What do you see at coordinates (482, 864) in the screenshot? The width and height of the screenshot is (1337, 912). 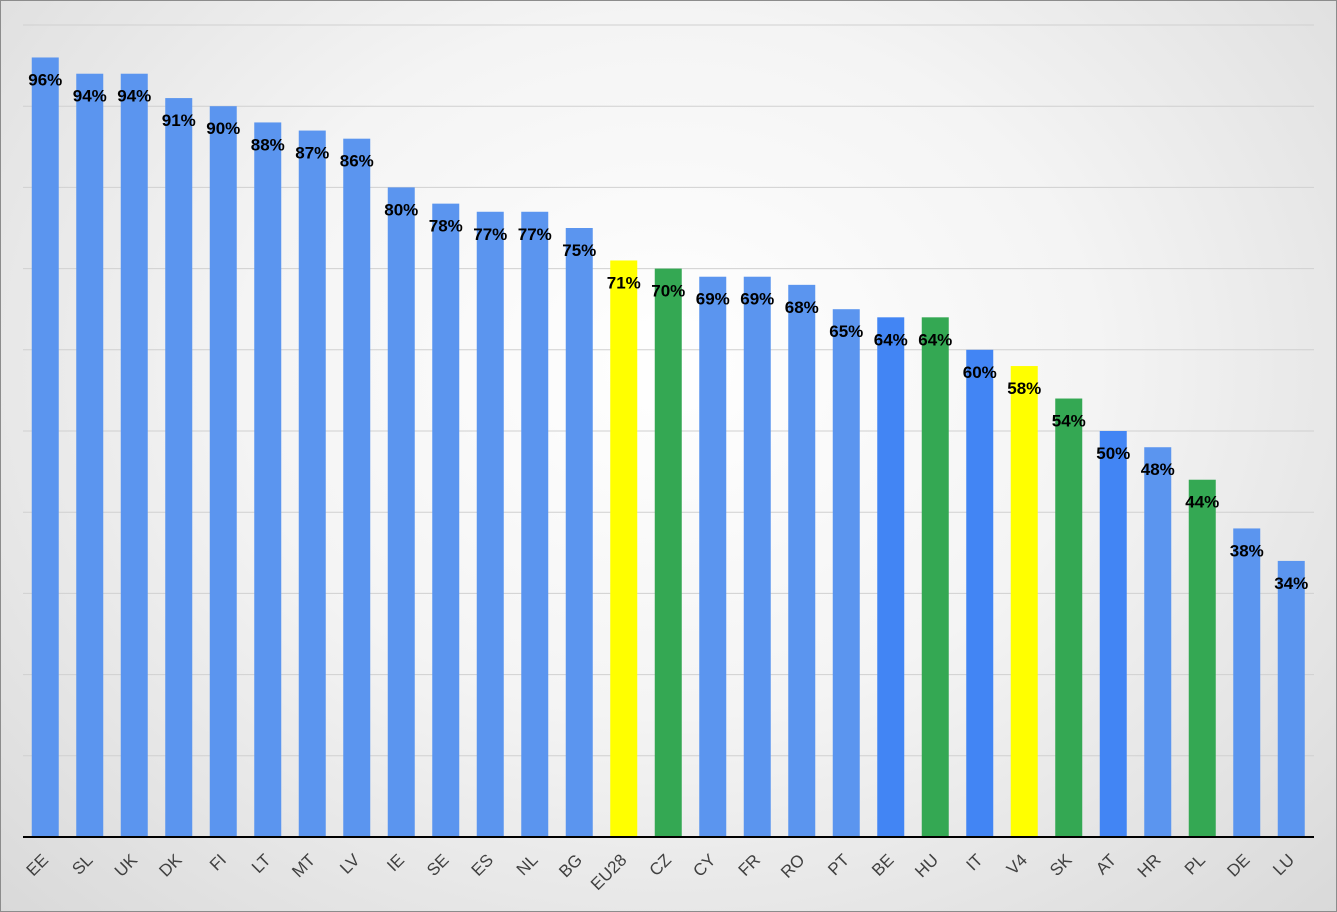 I see `tick-label-es: ES` at bounding box center [482, 864].